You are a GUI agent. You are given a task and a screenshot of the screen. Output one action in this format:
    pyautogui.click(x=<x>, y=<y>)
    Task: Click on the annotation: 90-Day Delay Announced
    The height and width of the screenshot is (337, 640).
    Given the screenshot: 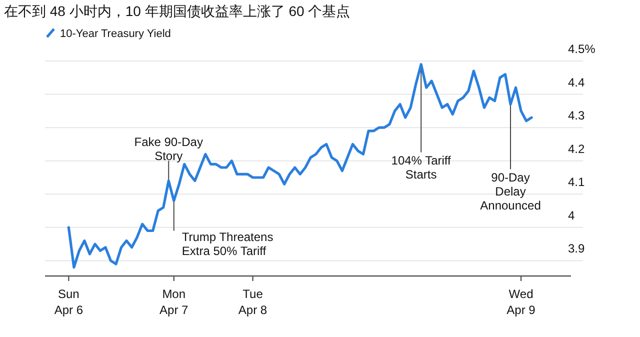 What is the action you would take?
    pyautogui.click(x=510, y=191)
    